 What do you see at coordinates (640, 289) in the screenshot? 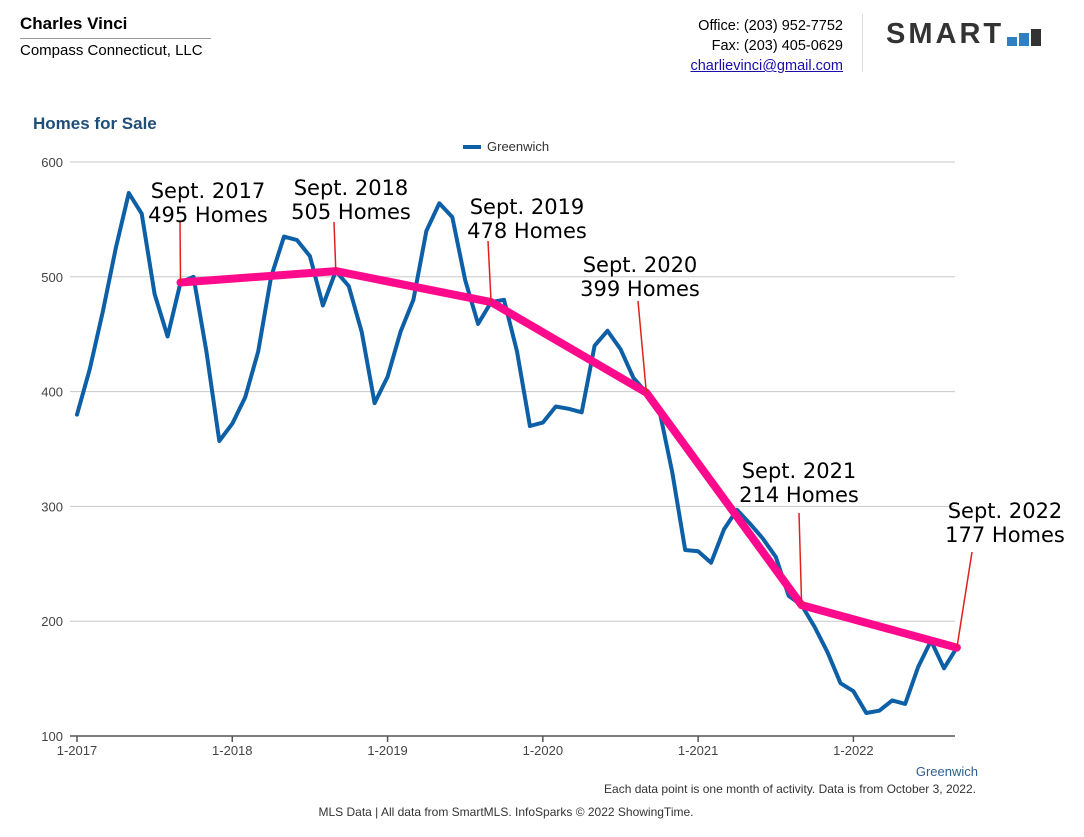
I see `annotation-count: 399 Homes` at bounding box center [640, 289].